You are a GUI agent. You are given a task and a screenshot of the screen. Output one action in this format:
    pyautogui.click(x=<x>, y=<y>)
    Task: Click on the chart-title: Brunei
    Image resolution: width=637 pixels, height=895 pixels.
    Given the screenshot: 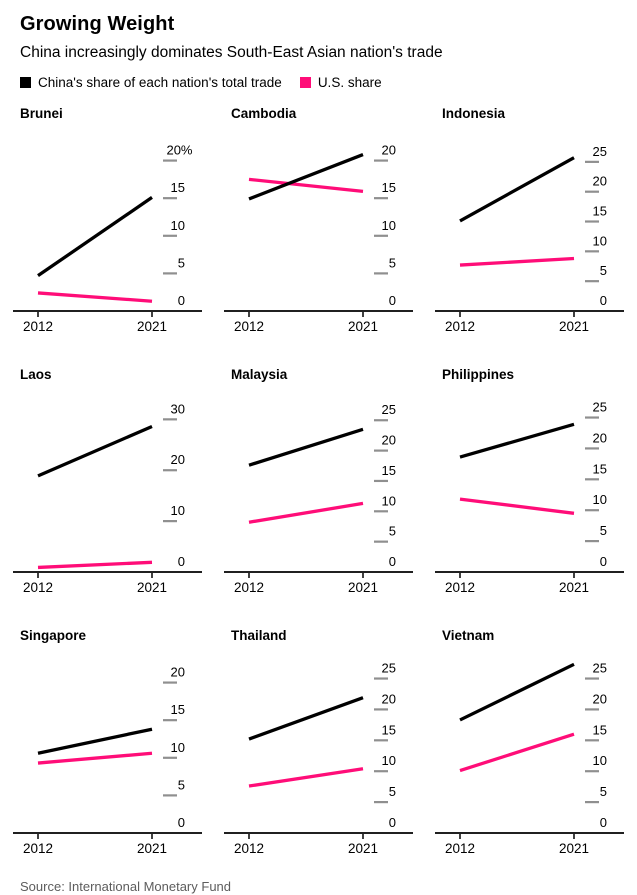 What is the action you would take?
    pyautogui.click(x=41, y=113)
    